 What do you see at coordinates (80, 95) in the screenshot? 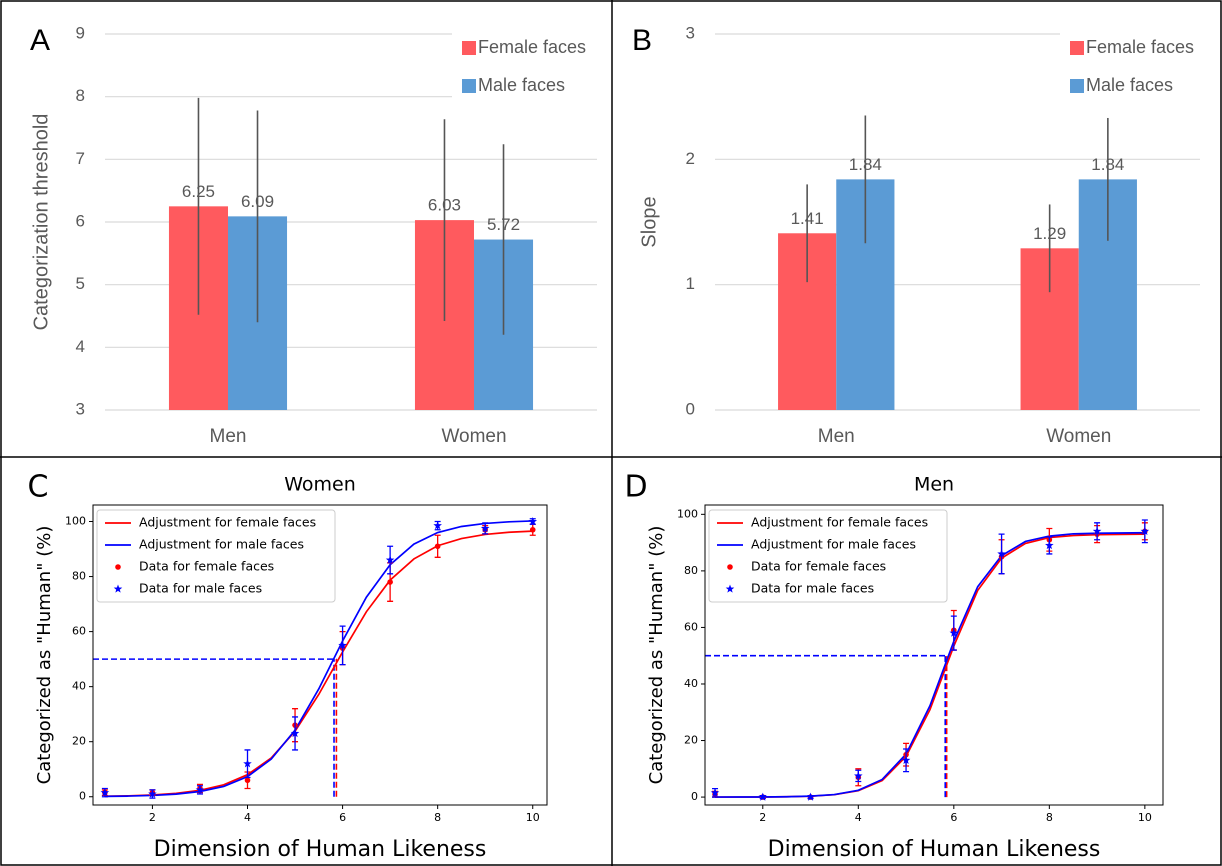
I see `y-tick-label: 8` at bounding box center [80, 95].